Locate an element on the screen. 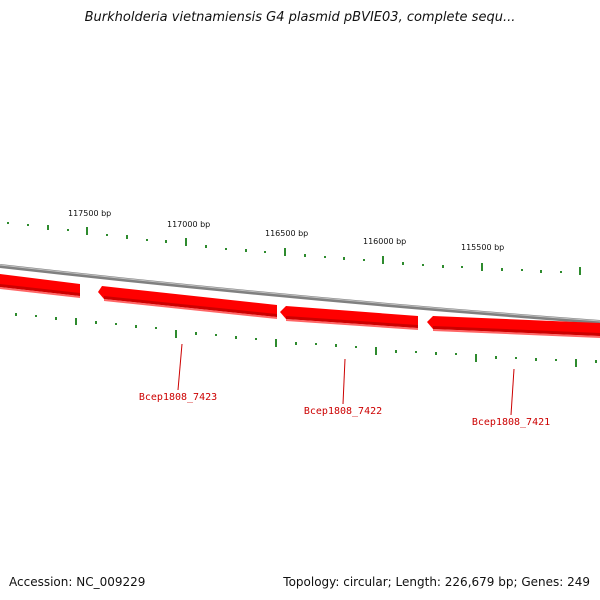  gene-label: Bcep1808_7423 is located at coordinates (178, 397).